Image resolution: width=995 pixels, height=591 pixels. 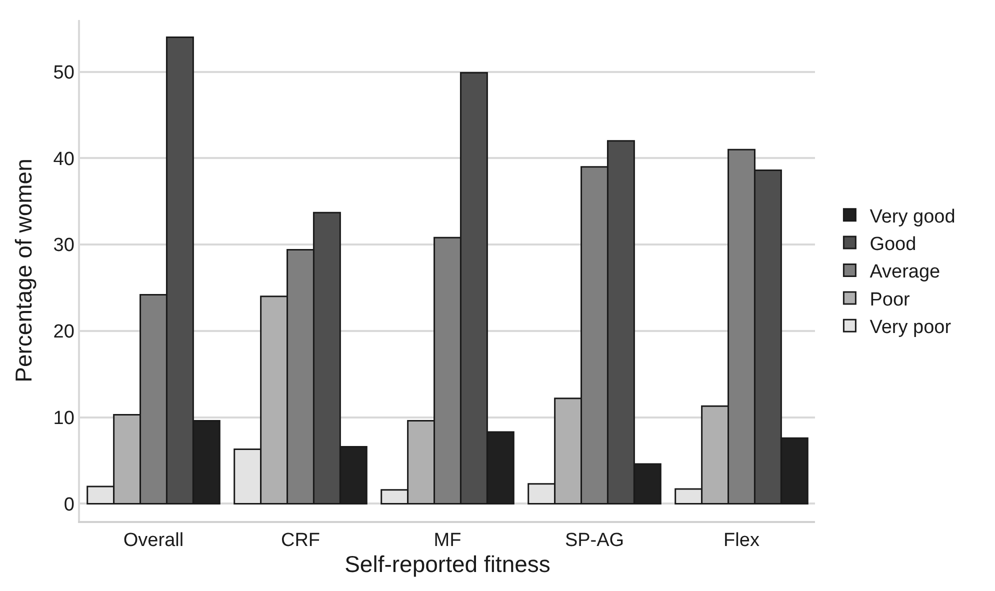 What do you see at coordinates (905, 272) in the screenshot?
I see `legend-label: Average` at bounding box center [905, 272].